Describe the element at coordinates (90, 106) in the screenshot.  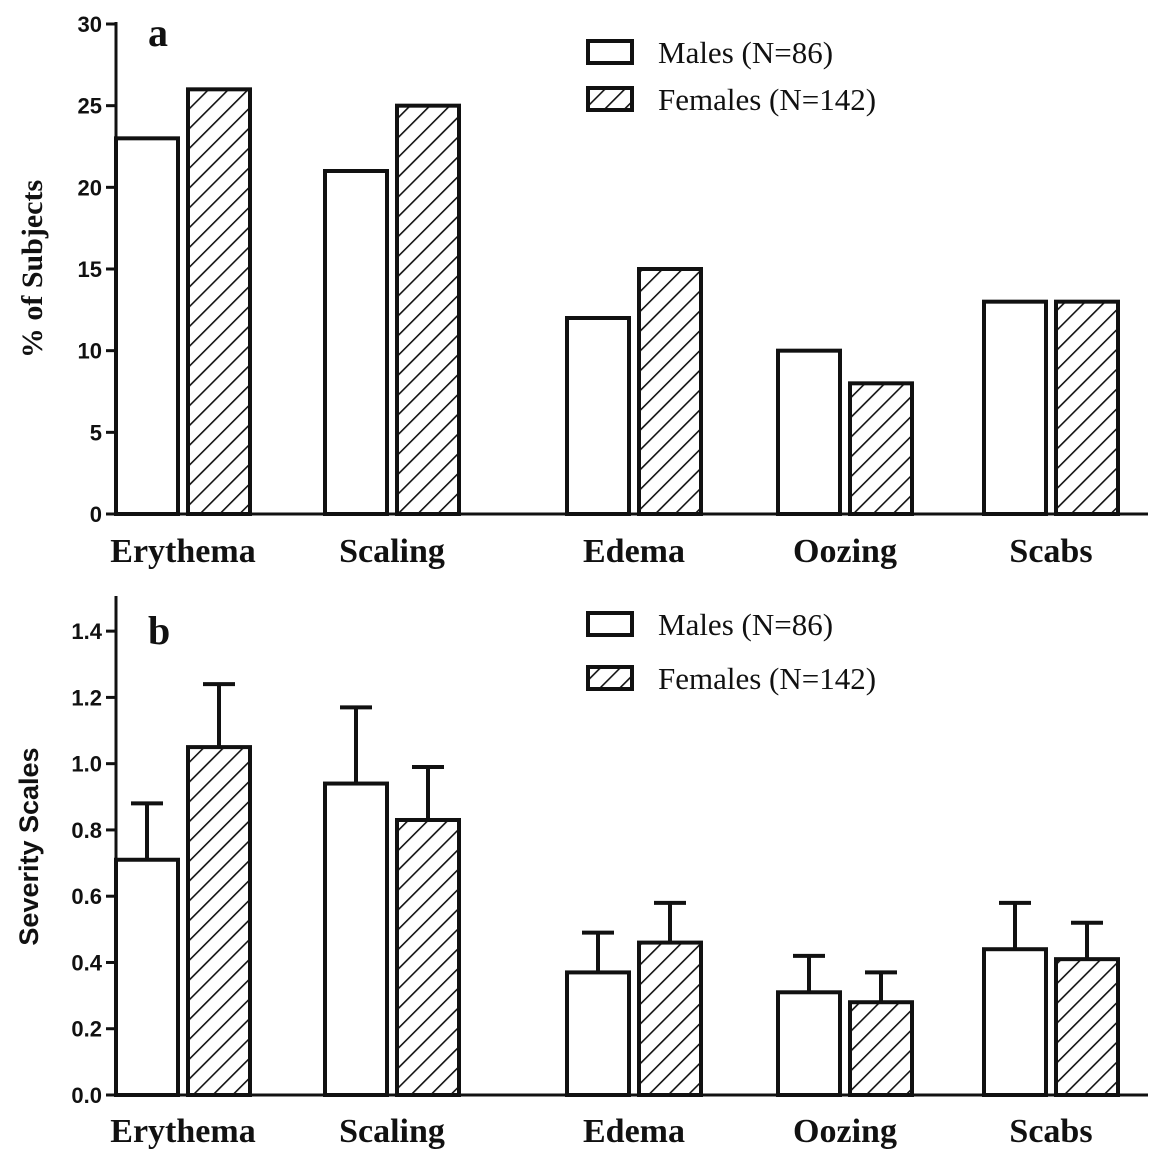
I see `y-tick-label: 25` at that location.